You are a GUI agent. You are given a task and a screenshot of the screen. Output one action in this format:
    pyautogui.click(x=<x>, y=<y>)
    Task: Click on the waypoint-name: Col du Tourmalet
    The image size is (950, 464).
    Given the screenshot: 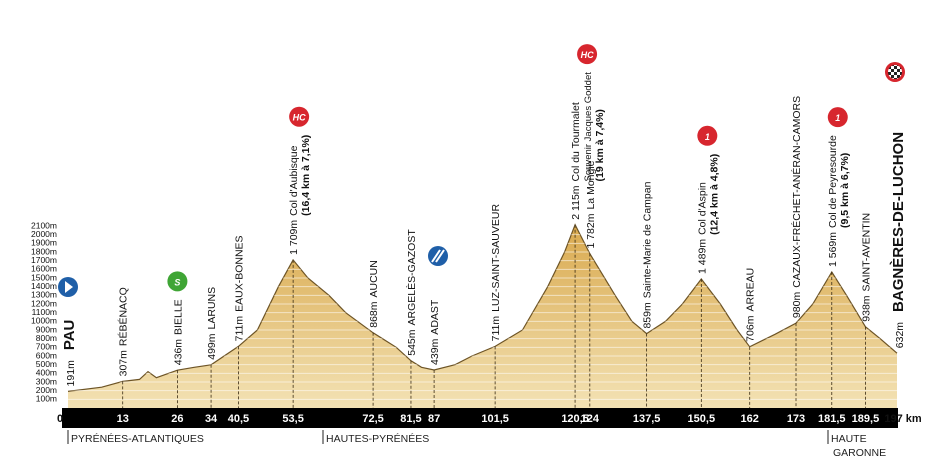 What is the action you would take?
    pyautogui.click(x=576, y=141)
    